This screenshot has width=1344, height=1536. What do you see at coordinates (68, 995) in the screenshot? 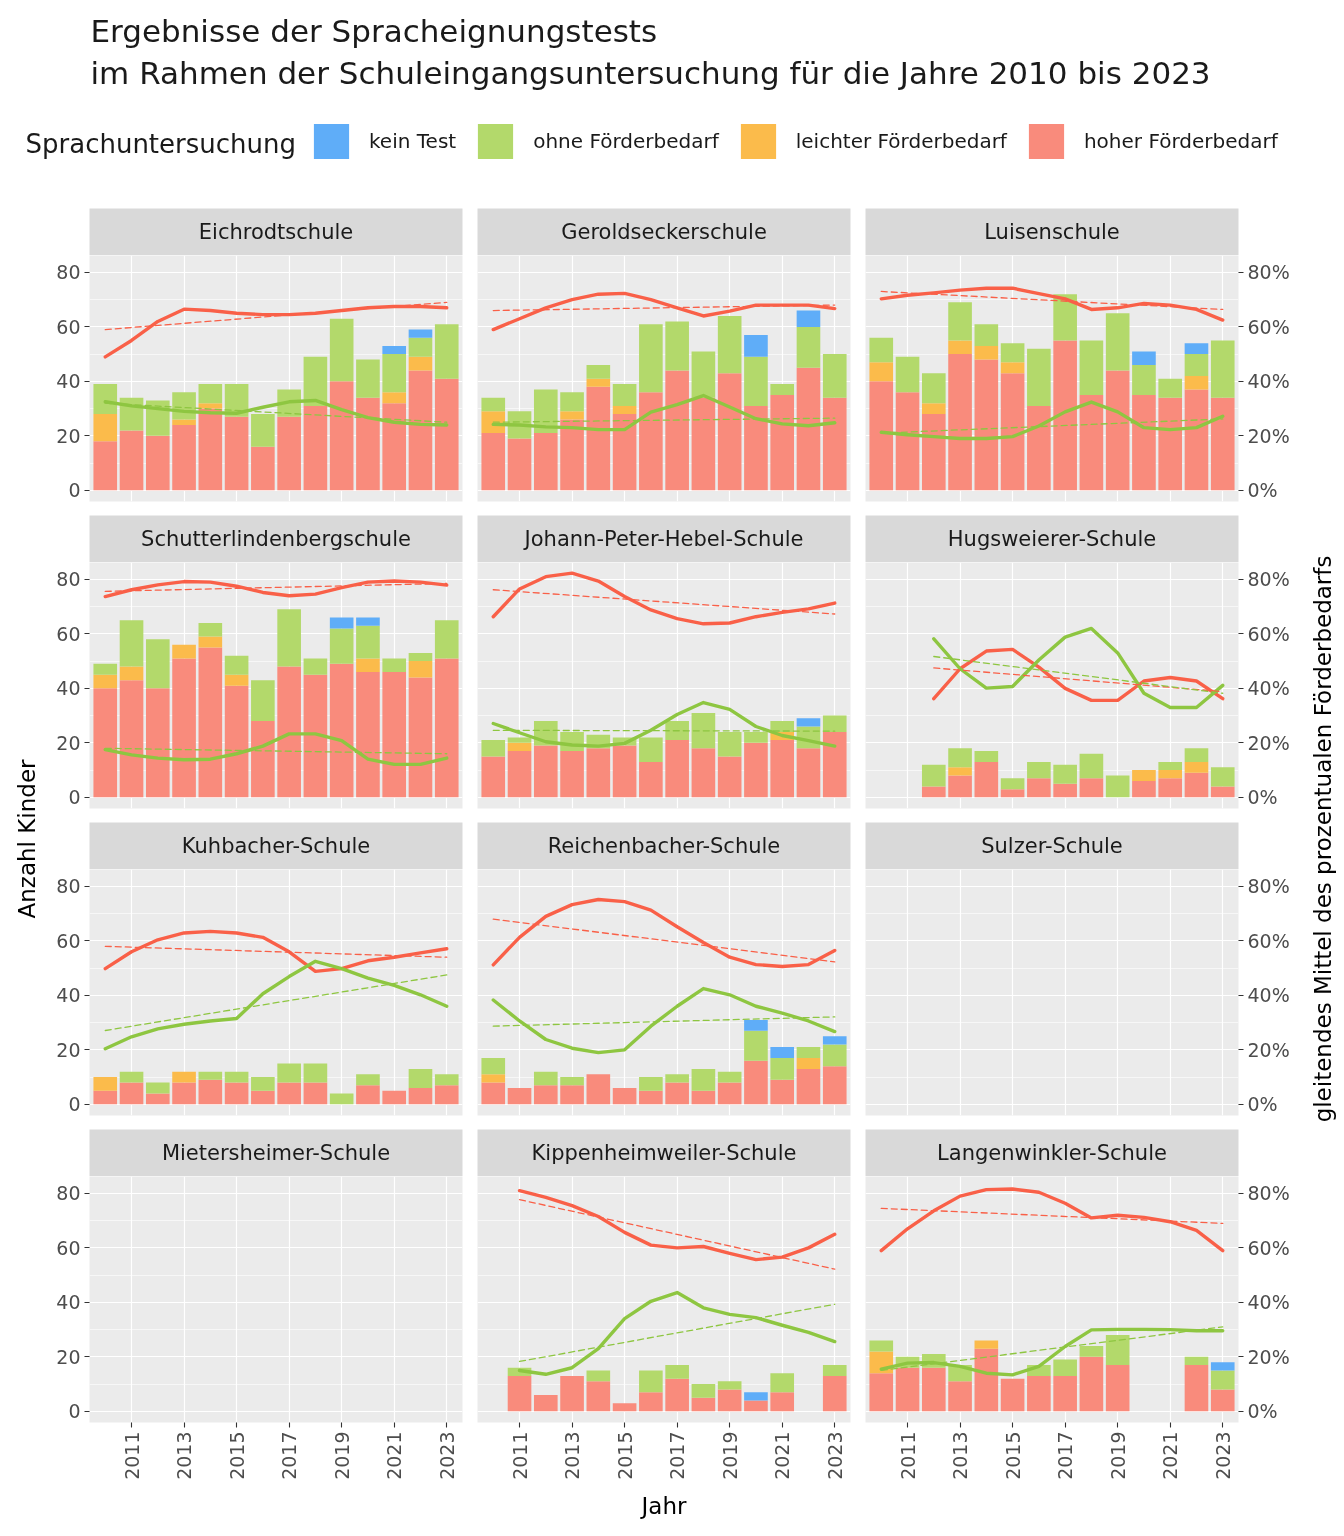
I see `y-tick-label: 40` at bounding box center [68, 995].